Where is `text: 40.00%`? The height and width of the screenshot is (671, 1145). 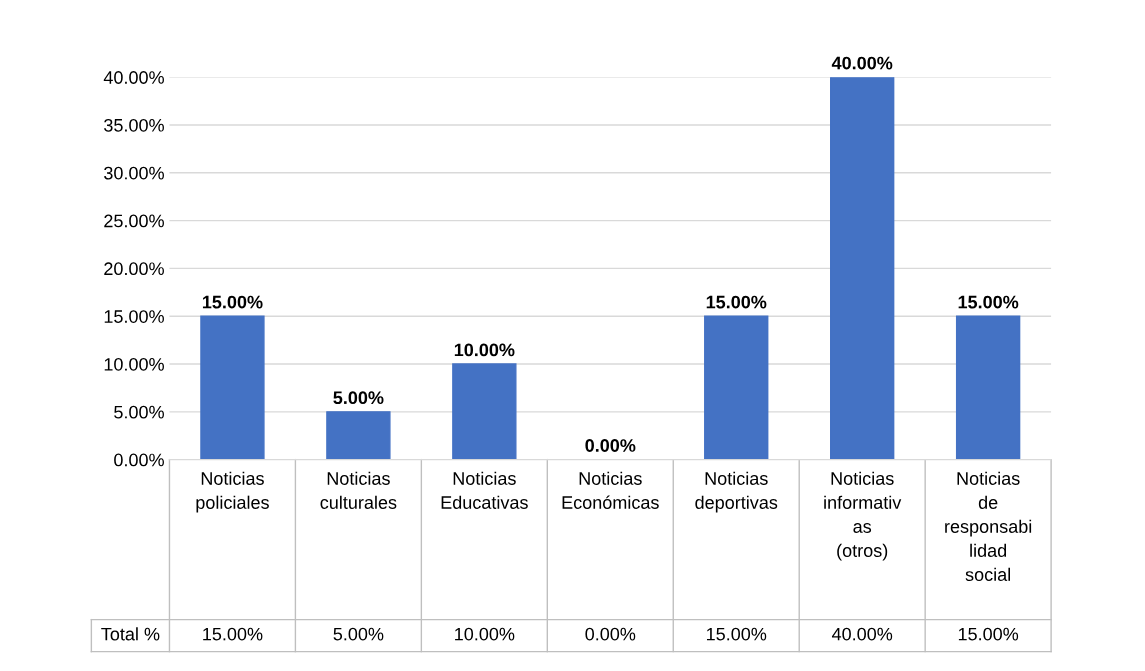 text: 40.00% is located at coordinates (862, 63).